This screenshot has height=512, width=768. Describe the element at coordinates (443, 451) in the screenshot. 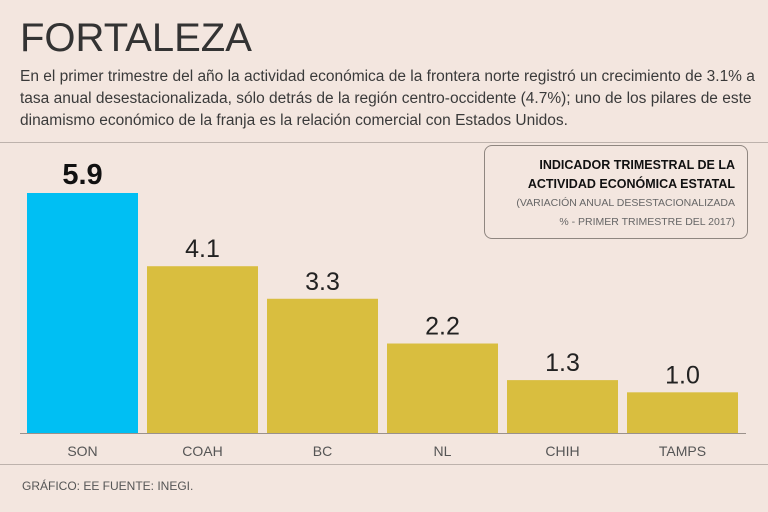

I see `category-label: NL` at that location.